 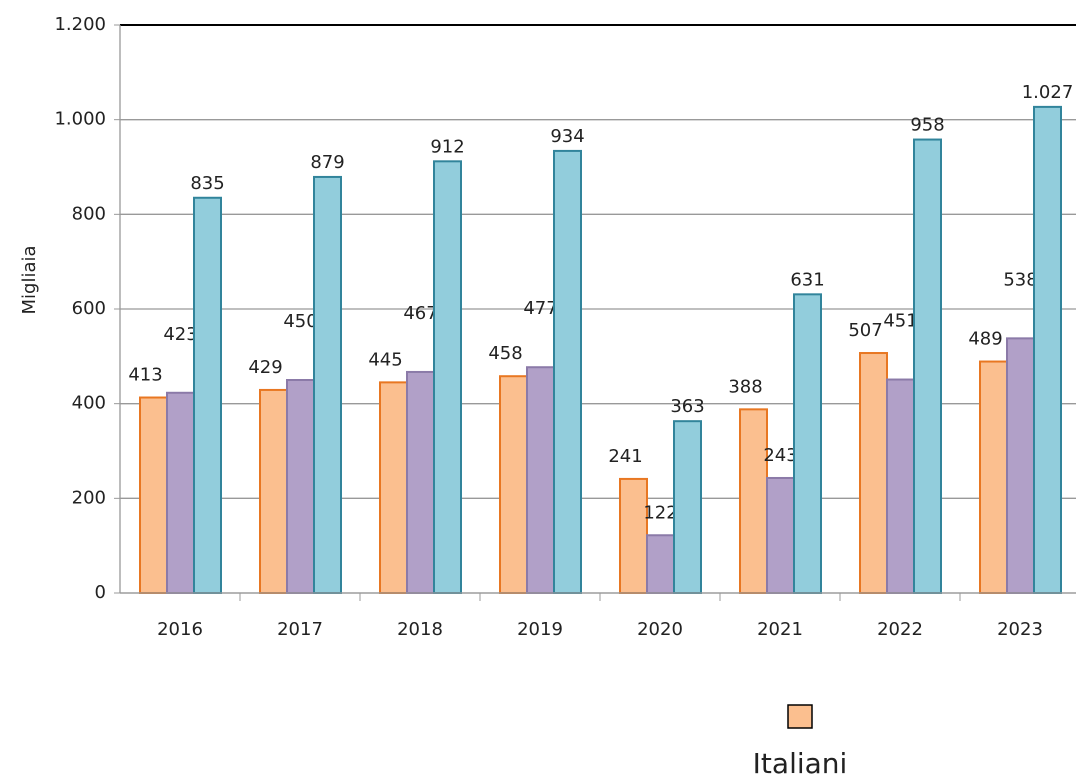 I want to click on x-tick-label: 2018, so click(x=420, y=629).